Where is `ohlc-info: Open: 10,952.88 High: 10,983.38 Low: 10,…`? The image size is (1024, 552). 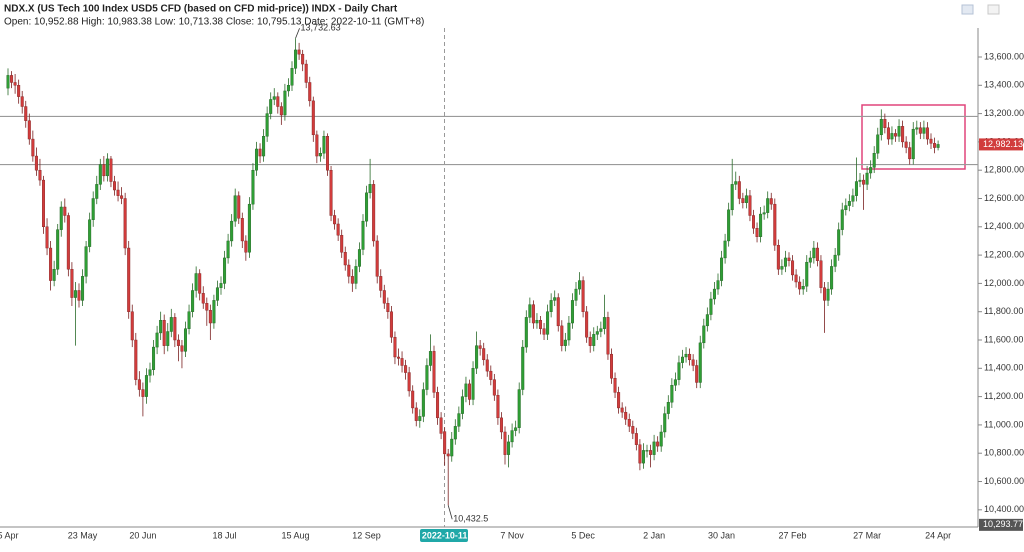 ohlc-info: Open: 10,952.88 High: 10,983.38 Low: 10,… is located at coordinates (214, 22).